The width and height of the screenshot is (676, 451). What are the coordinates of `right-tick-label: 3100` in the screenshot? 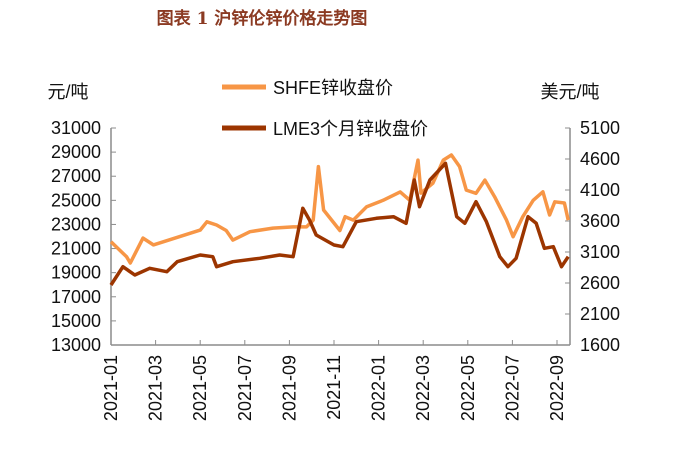 It's located at (600, 252).